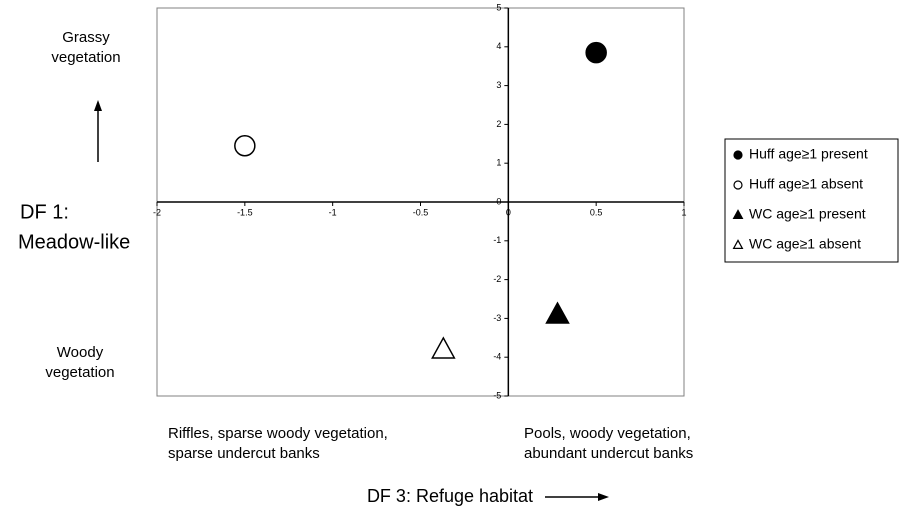  I want to click on legend-label: Huff age≥1 present, so click(808, 154).